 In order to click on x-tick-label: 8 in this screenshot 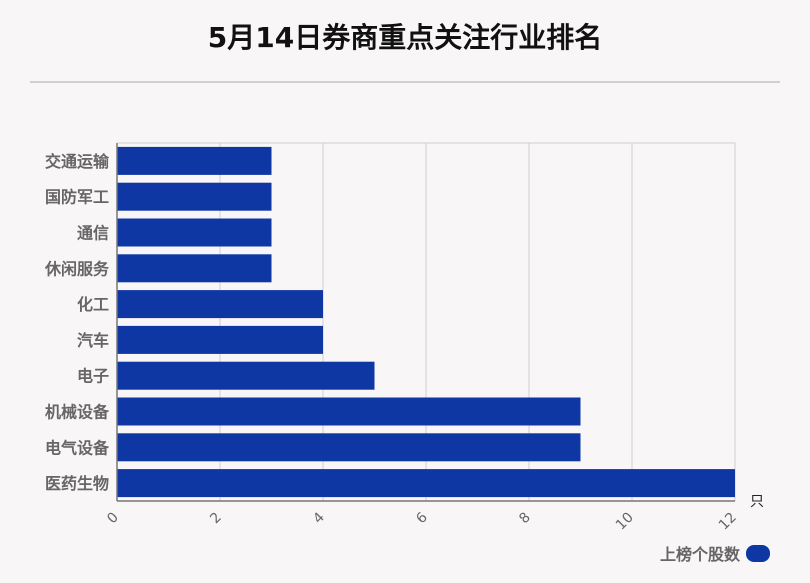, I will do `click(525, 519)`.